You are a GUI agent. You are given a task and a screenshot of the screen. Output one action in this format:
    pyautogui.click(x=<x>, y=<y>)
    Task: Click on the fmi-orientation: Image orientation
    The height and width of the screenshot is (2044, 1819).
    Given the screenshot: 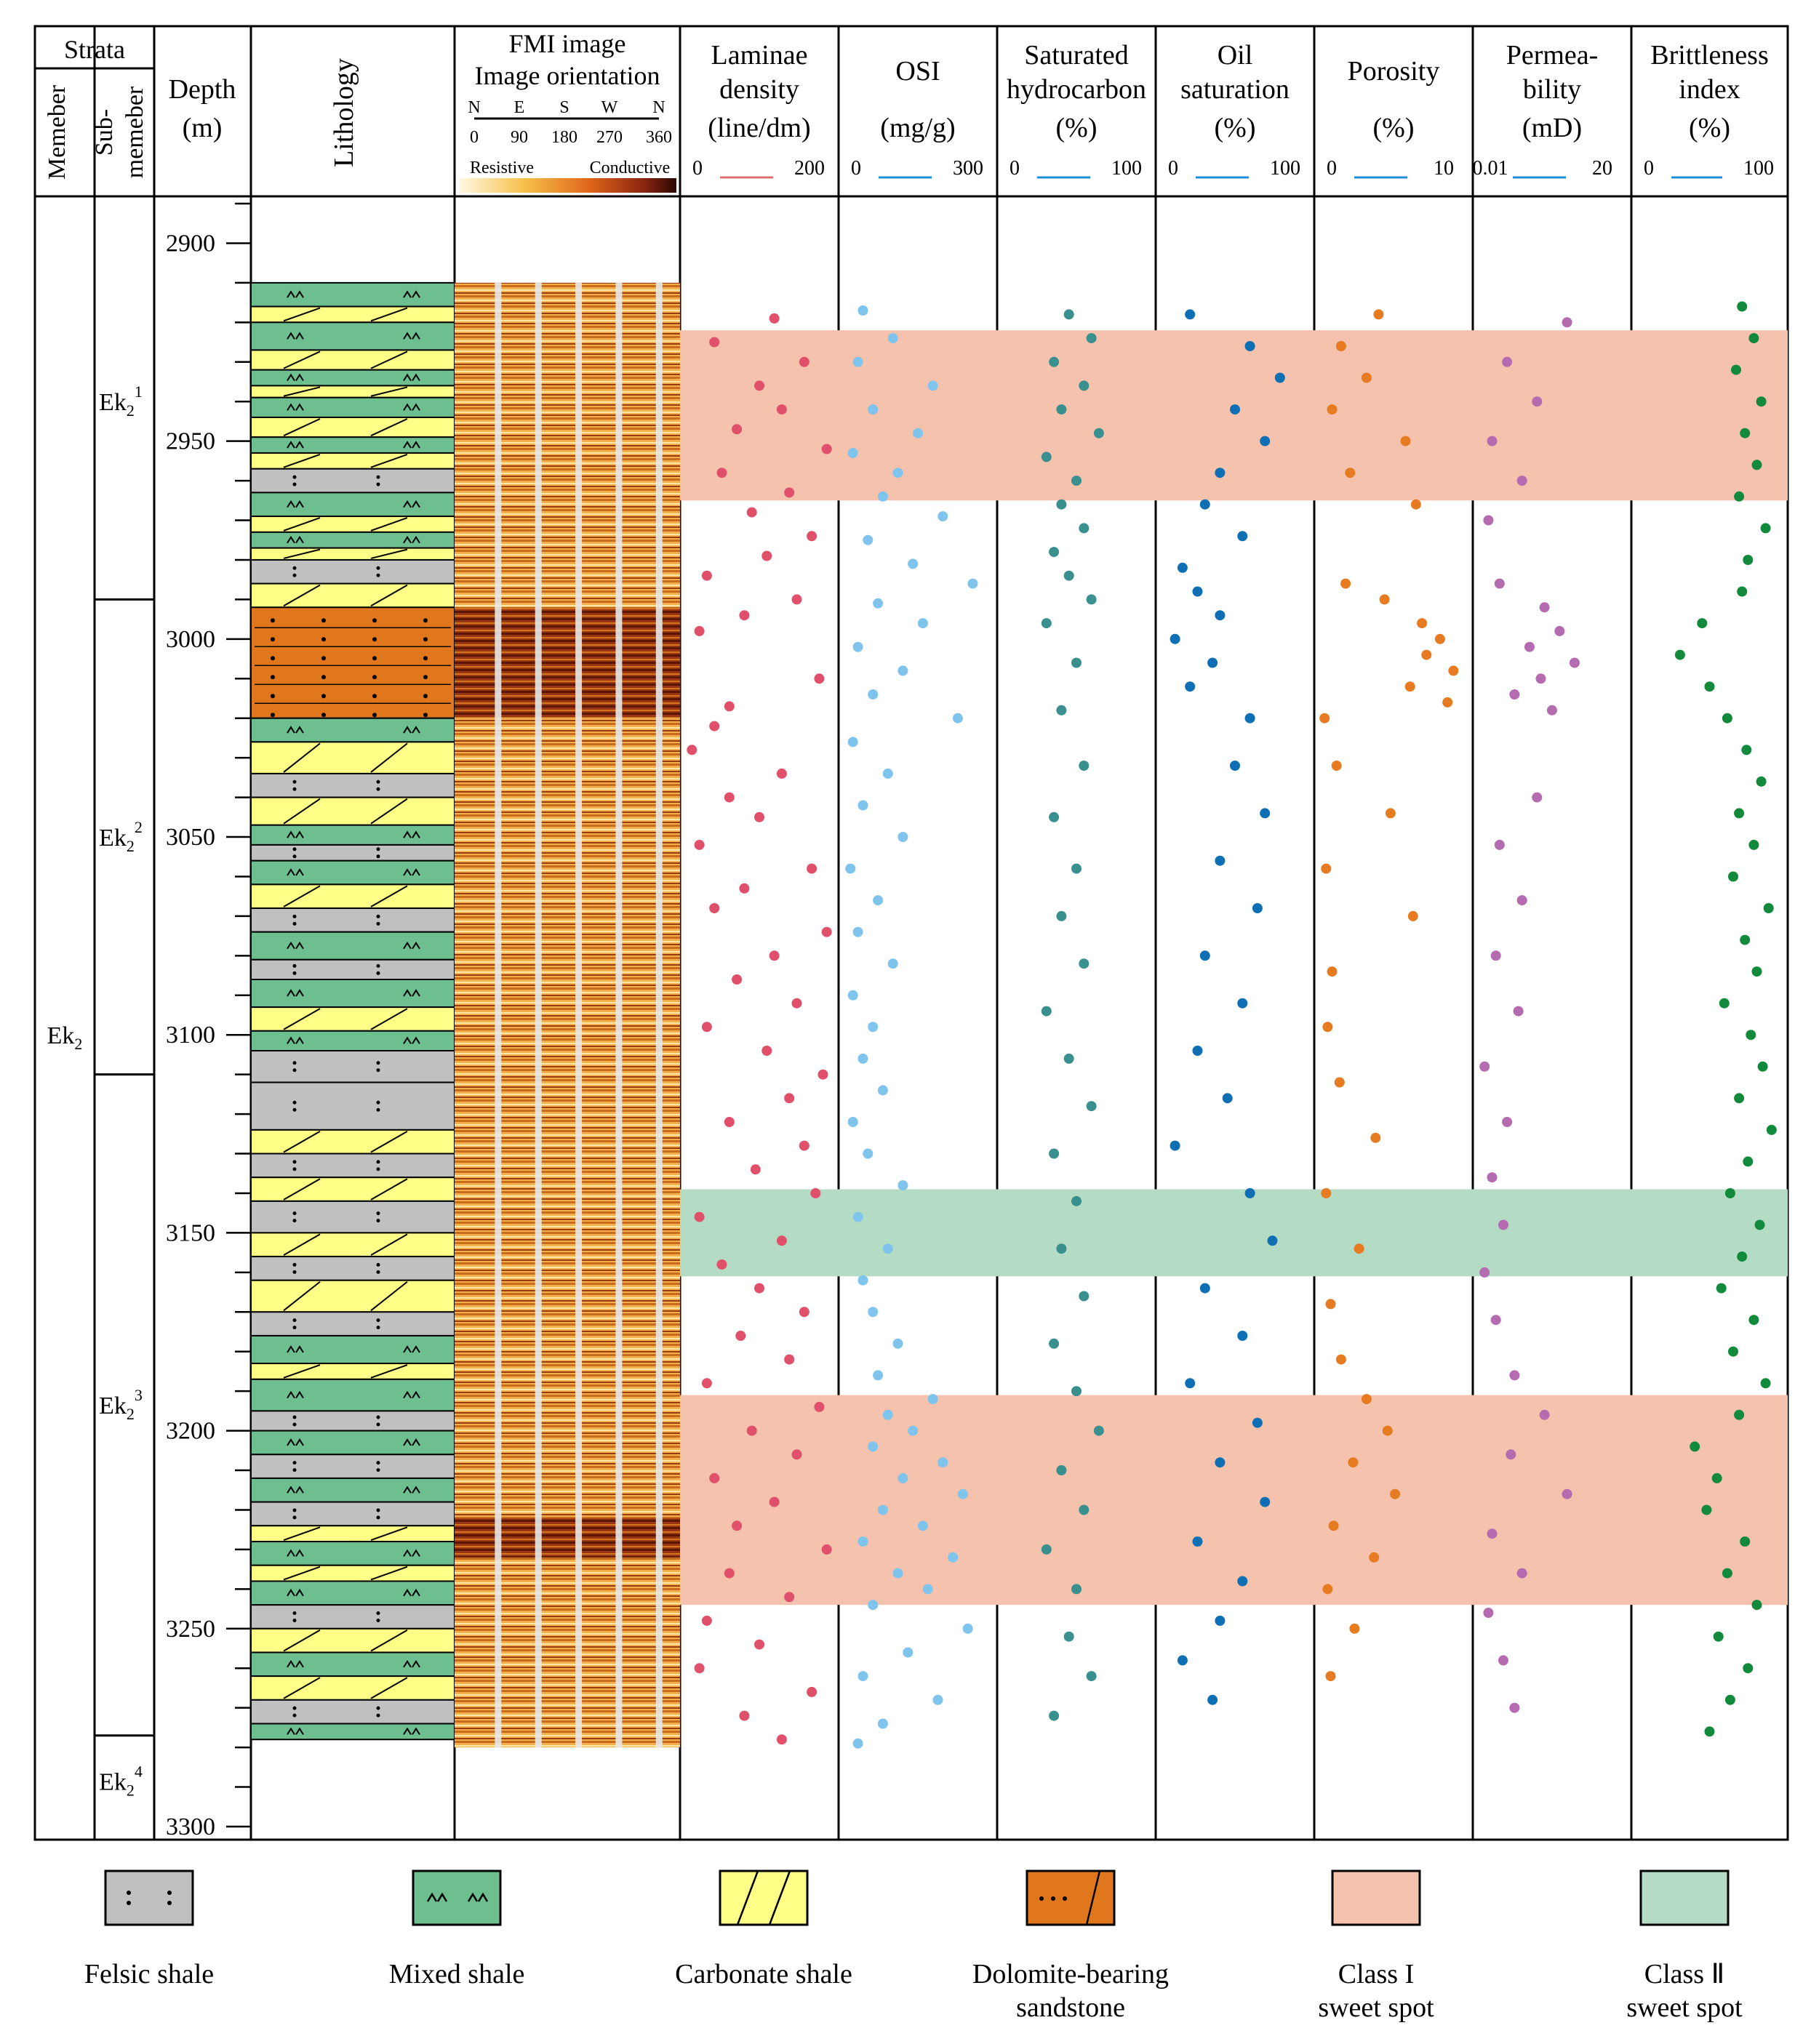 What is the action you would take?
    pyautogui.click(x=567, y=75)
    